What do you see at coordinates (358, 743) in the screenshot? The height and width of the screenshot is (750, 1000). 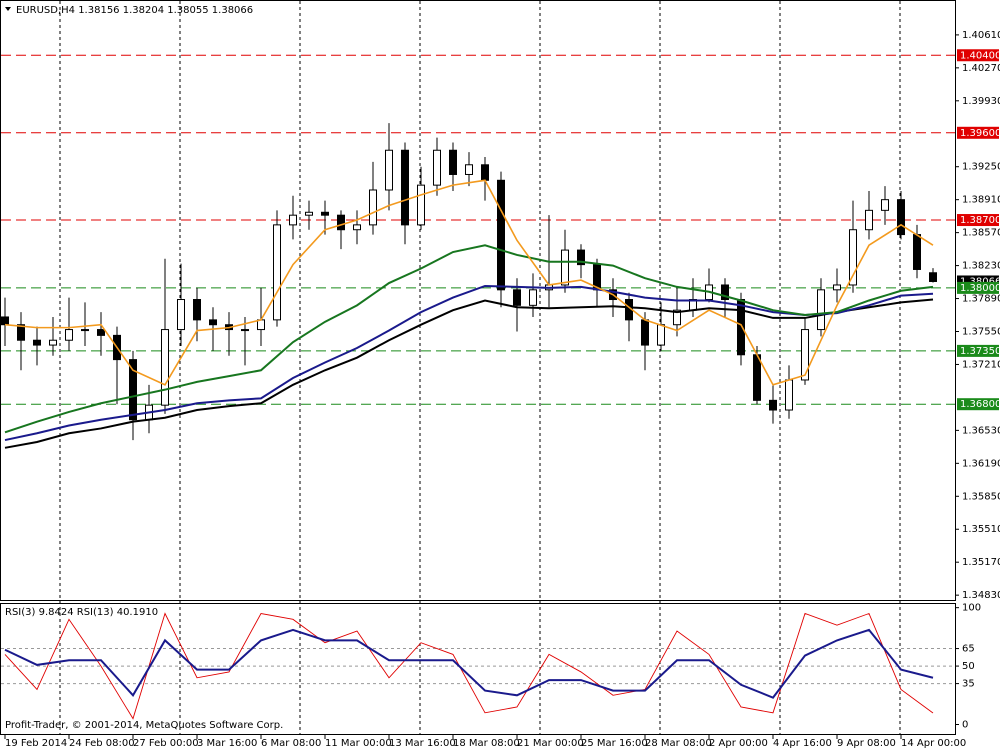 I see `x-tick-label: 11 Mar 00:00` at bounding box center [358, 743].